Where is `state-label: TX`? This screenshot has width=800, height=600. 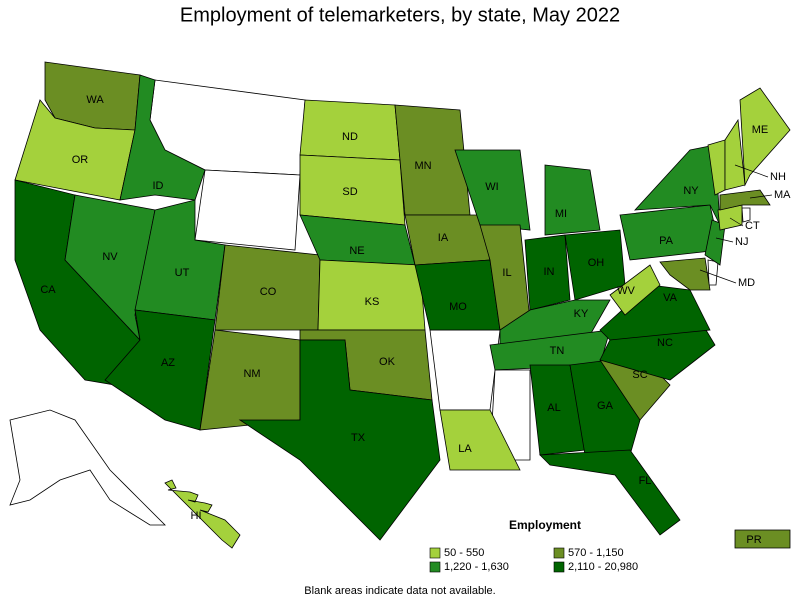 state-label: TX is located at coordinates (358, 438).